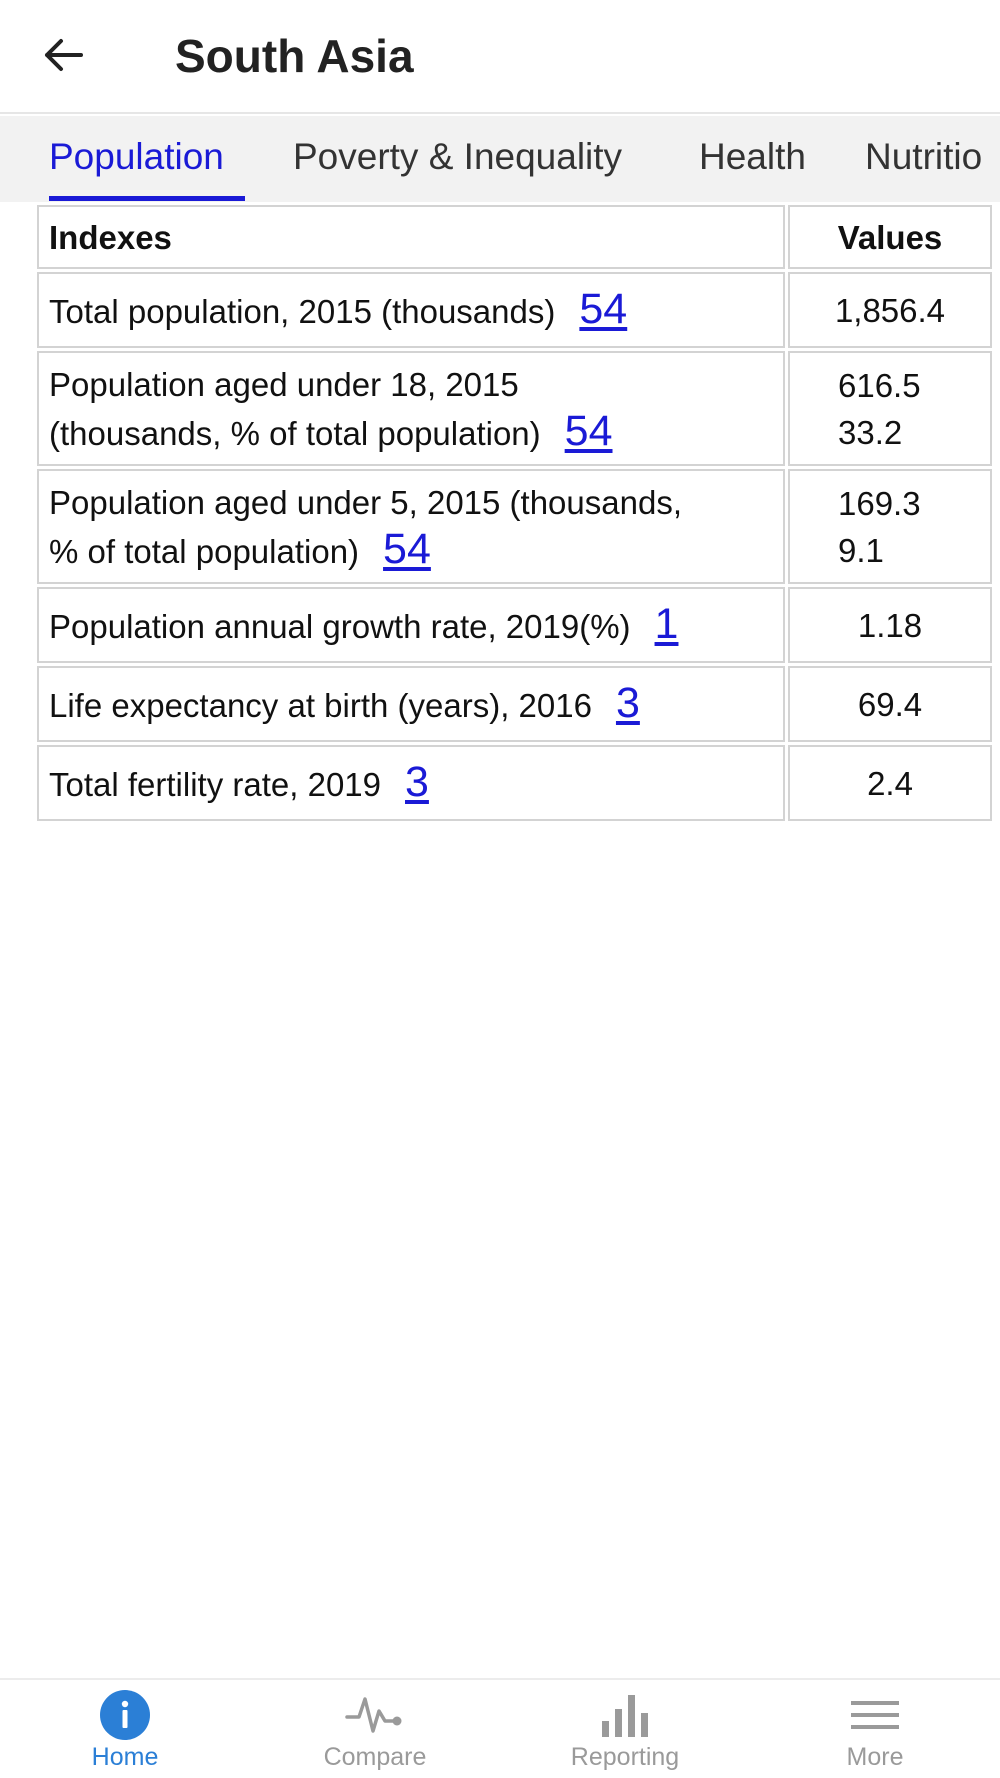 The width and height of the screenshot is (1000, 1778). I want to click on index-label: Population aged under 18, 2015, so click(284, 384).